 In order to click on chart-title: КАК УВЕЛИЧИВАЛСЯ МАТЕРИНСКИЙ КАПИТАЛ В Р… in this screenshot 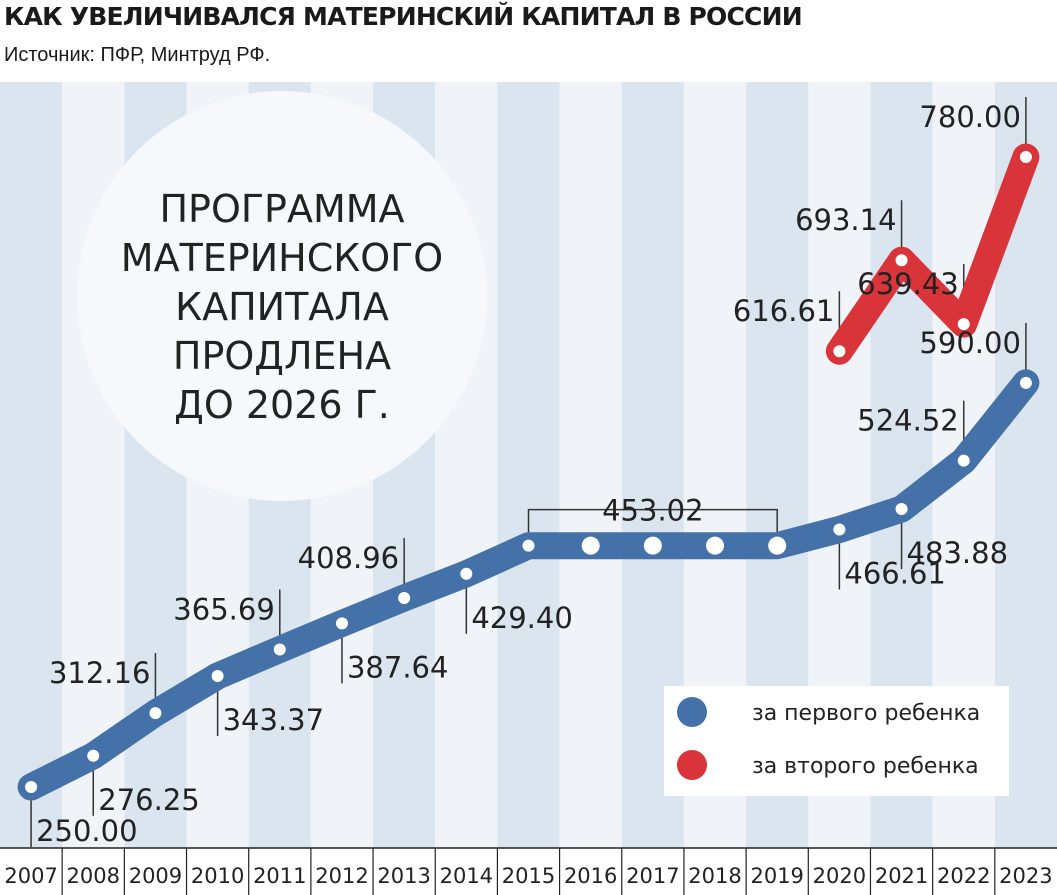, I will do `click(403, 16)`.